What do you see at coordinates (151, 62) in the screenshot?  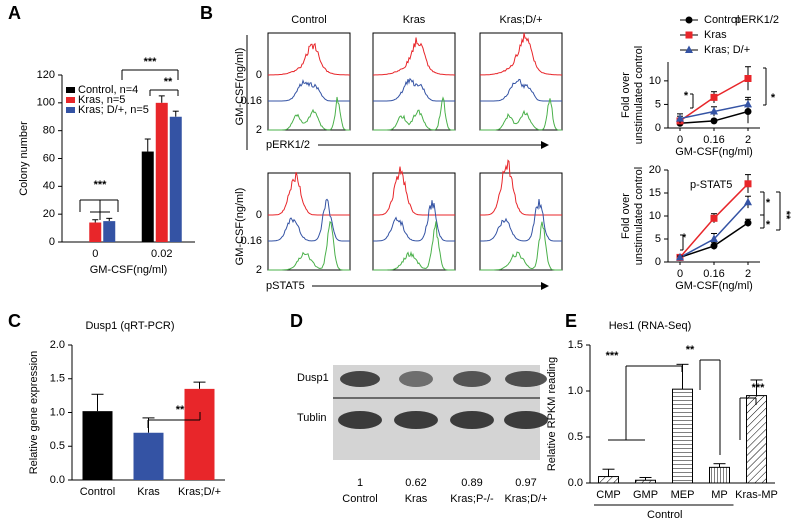 I see `significance-label: ***` at bounding box center [151, 62].